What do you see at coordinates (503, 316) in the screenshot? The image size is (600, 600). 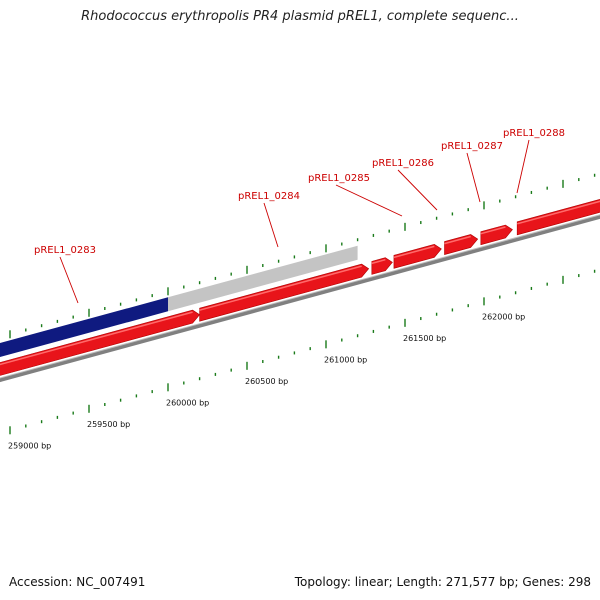 I see `scale-label: 262000 bp` at bounding box center [503, 316].